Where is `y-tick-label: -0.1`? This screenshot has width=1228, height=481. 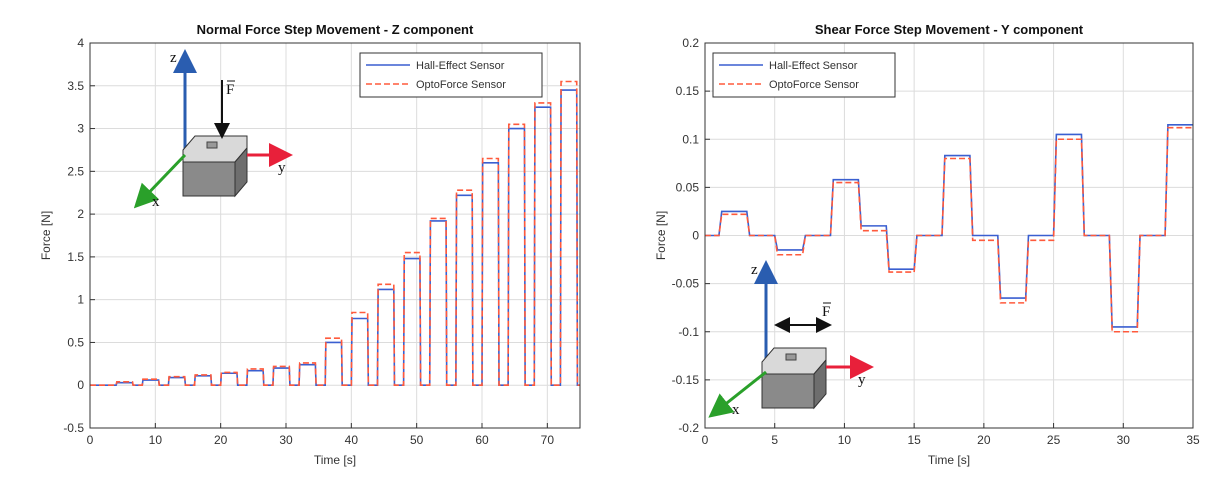
y-tick-label: -0.1 is located at coordinates (688, 332).